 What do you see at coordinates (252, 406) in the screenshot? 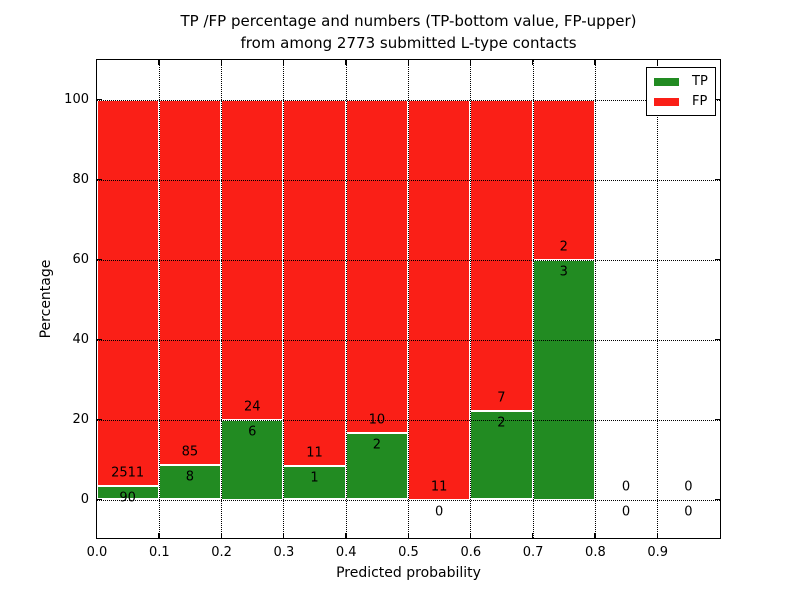
I see `bar-label-fp: 24` at bounding box center [252, 406].